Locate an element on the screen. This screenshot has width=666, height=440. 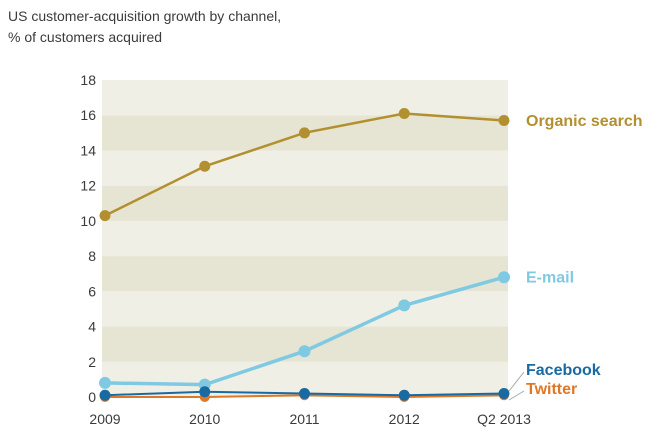
series-label-e-mail: E-mail is located at coordinates (550, 278).